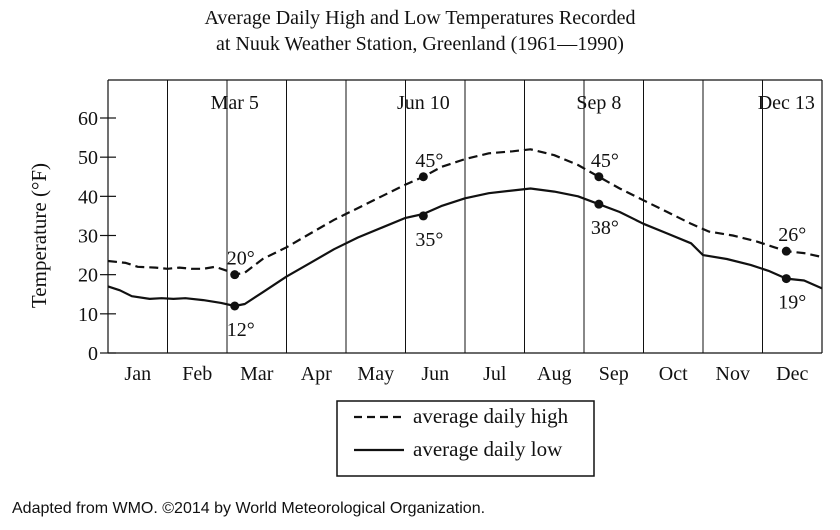 Image resolution: width=840 pixels, height=530 pixels. Describe the element at coordinates (88, 119) in the screenshot. I see `y-tick-label: 60` at that location.